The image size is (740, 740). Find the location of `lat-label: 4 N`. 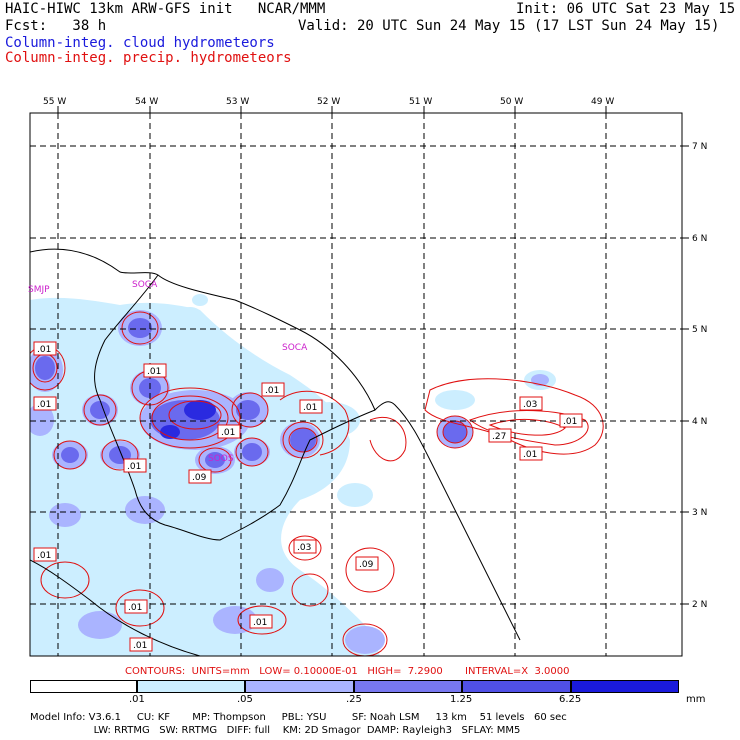

lat-label: 4 N is located at coordinates (699, 422).